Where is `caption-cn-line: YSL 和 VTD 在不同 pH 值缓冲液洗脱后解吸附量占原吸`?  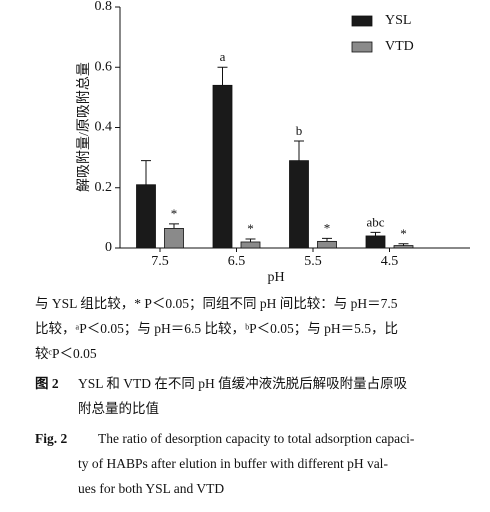
caption-cn-line: YSL 和 VTD 在不同 pH 值缓冲液洗脱后解吸附量占原吸 is located at coordinates (243, 383).